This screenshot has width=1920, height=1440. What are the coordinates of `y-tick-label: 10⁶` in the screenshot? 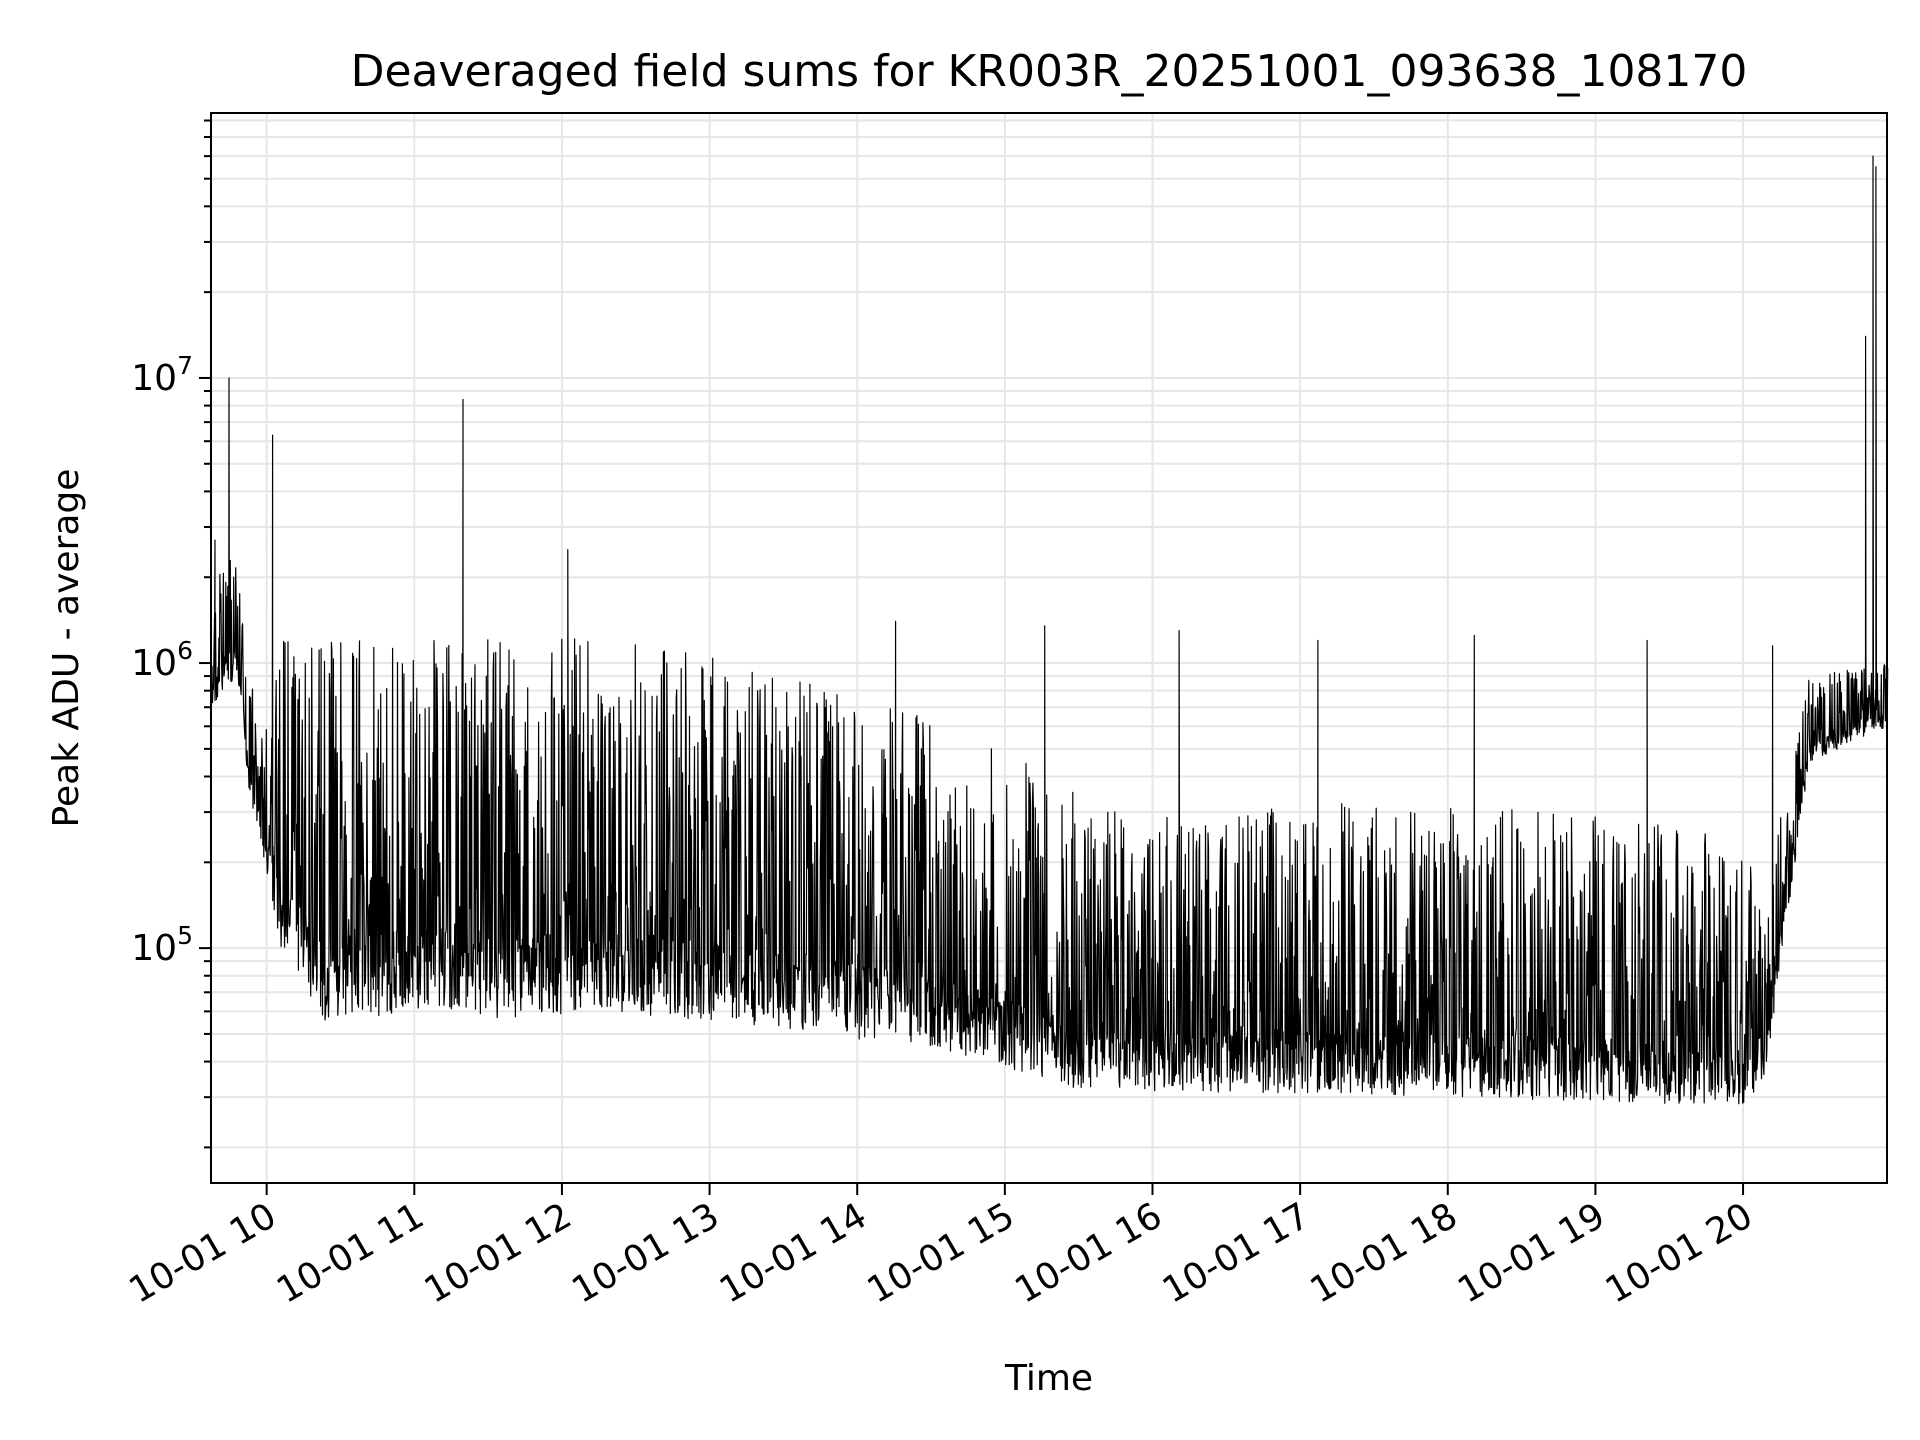 It's located at (162, 660).